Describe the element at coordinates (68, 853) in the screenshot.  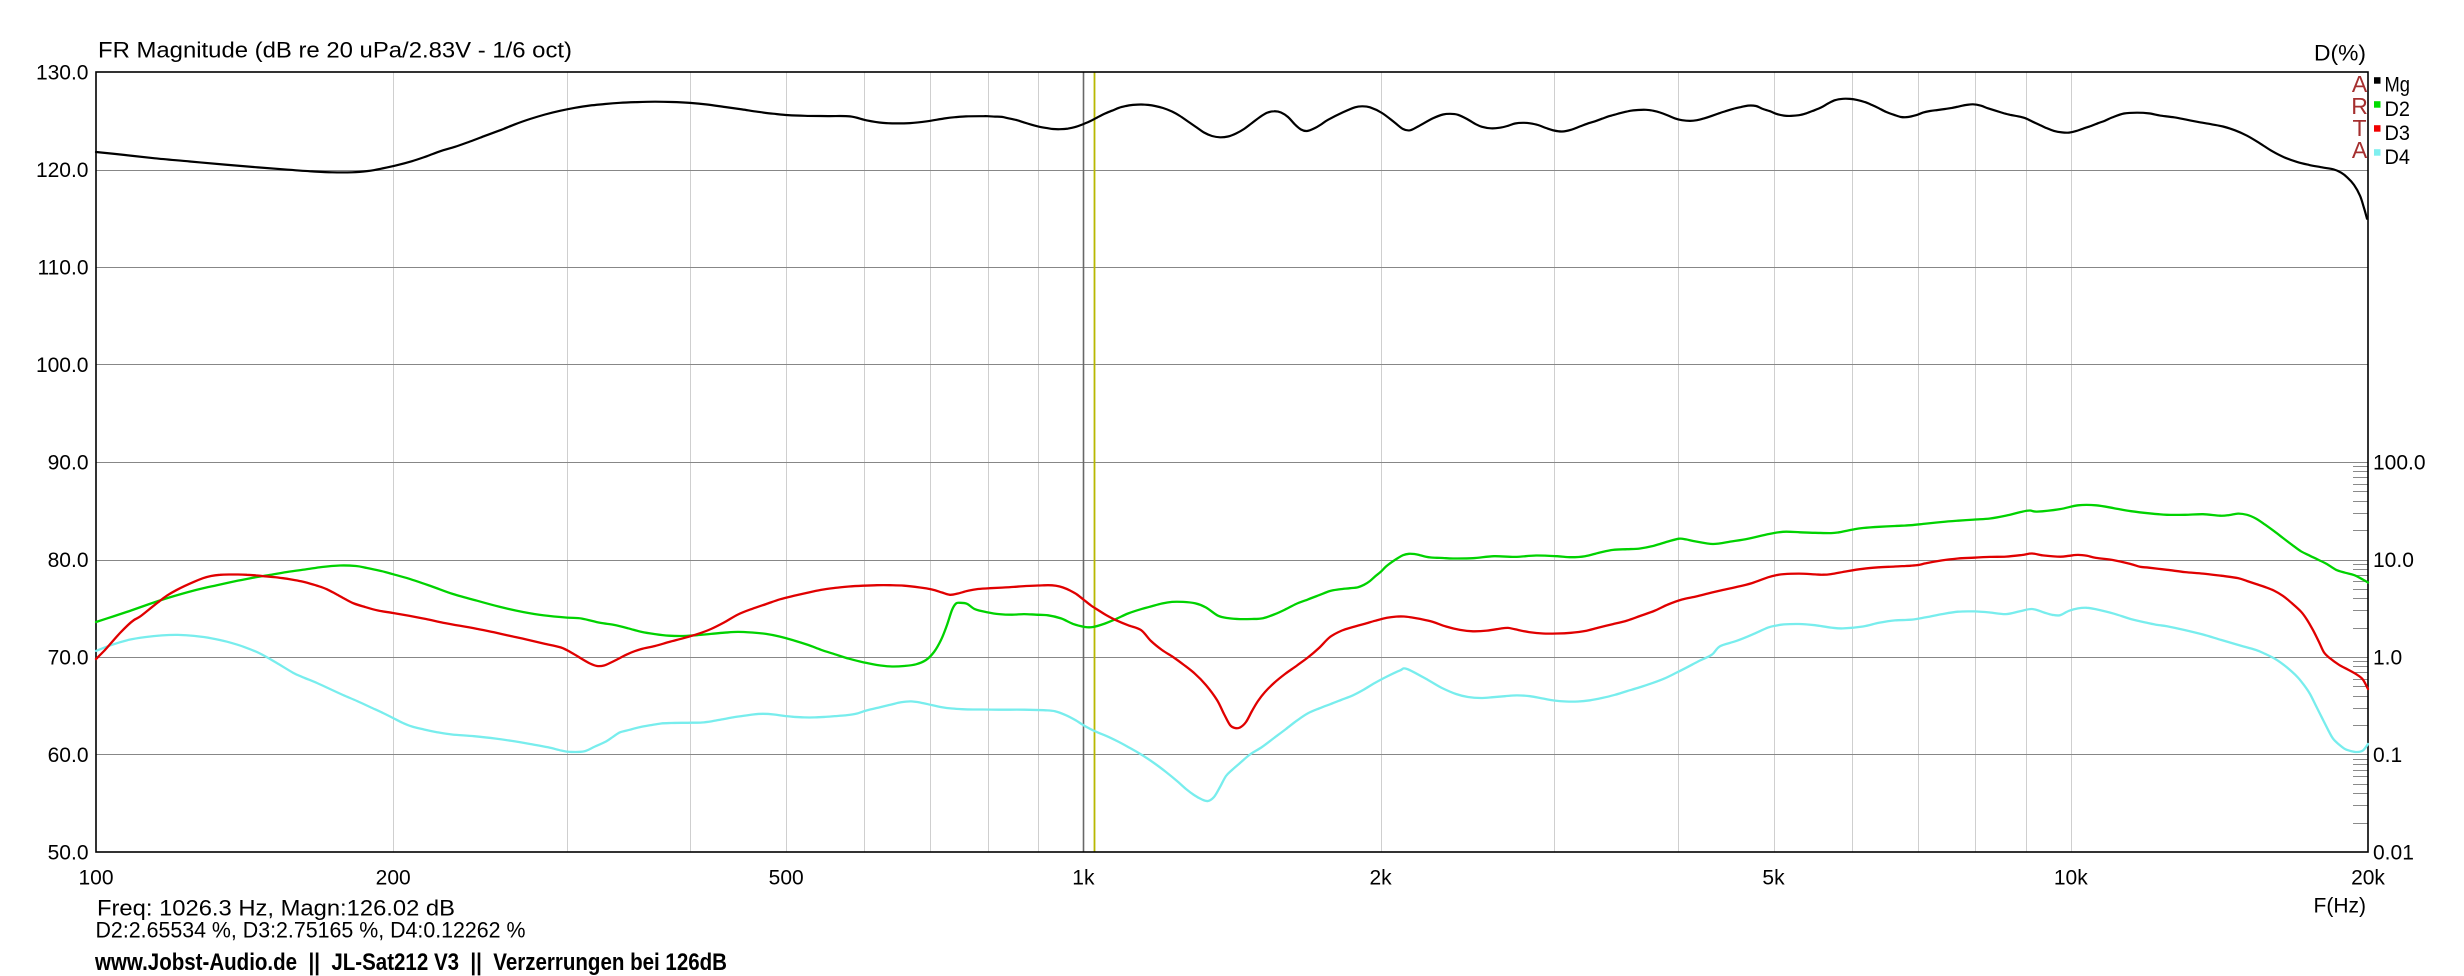
I see `svg-text: 50.0` at that location.